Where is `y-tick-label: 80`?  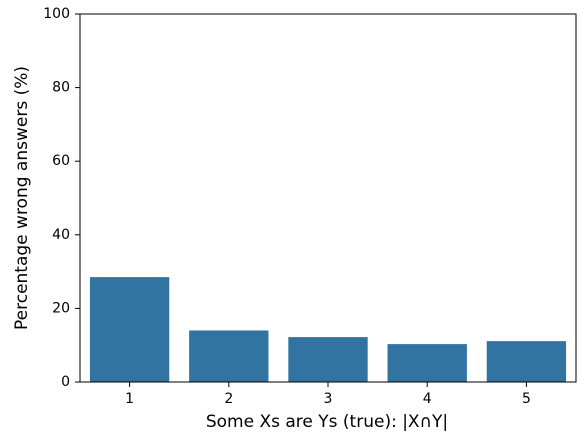 y-tick-label: 80 is located at coordinates (61, 88).